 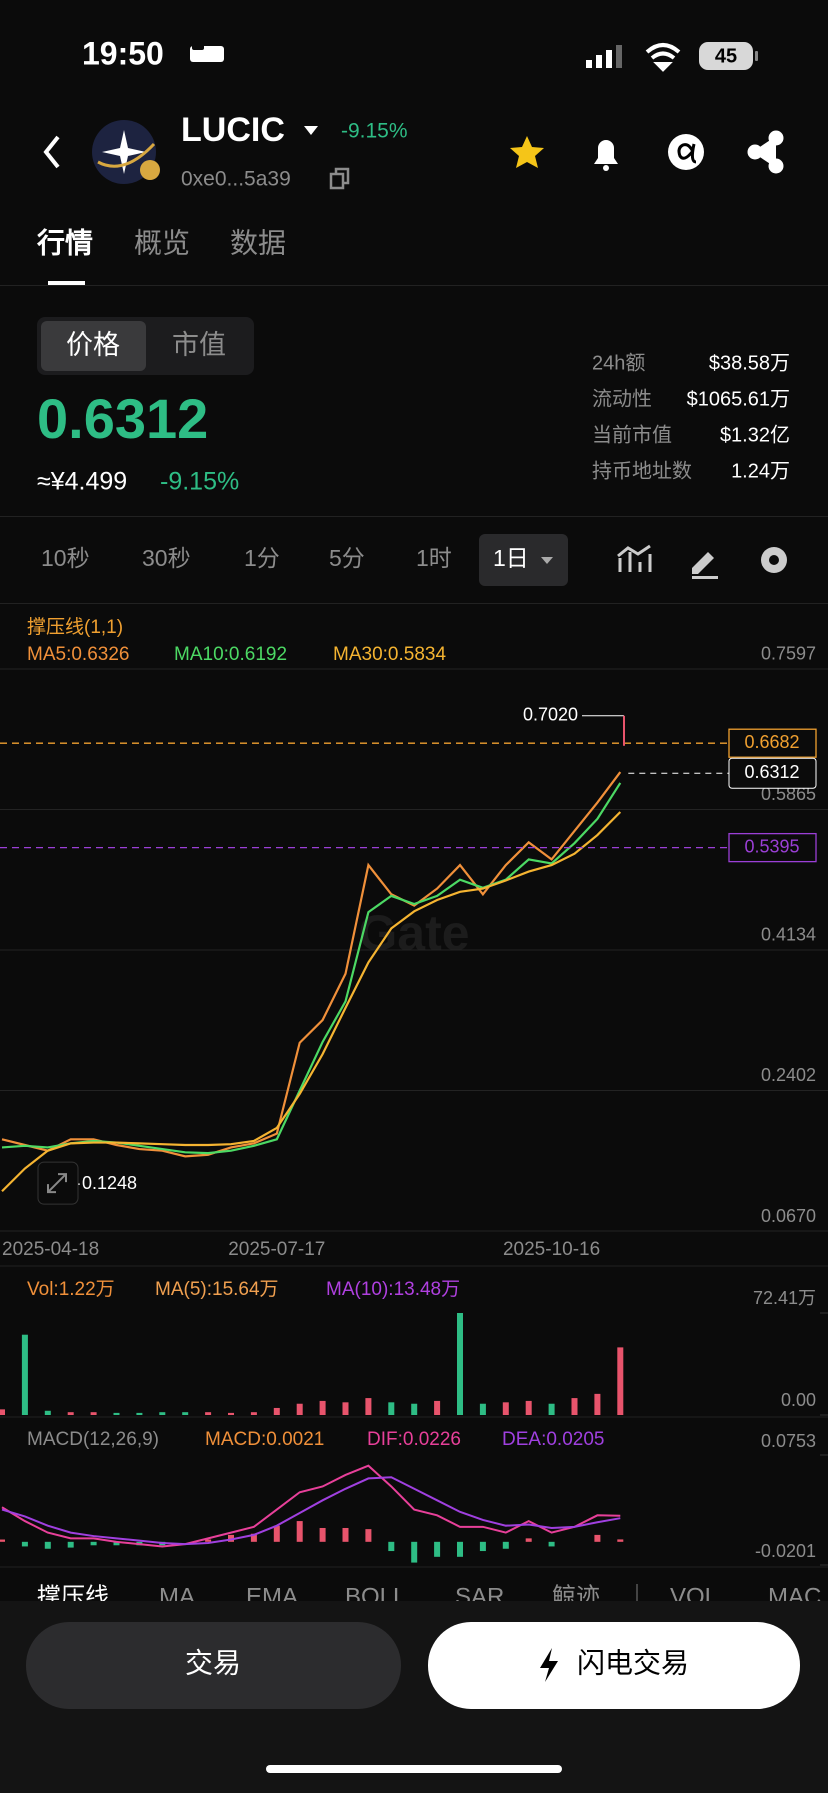 What do you see at coordinates (634, 558) in the screenshot?
I see `indicator-icon` at bounding box center [634, 558].